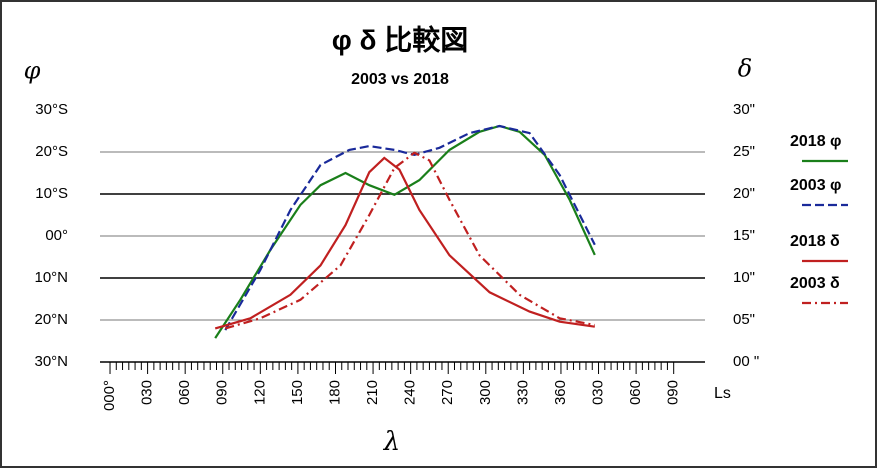 This screenshot has width=877, height=468. Describe the element at coordinates (815, 141) in the screenshot. I see `legend-label: 2018 φ` at that location.